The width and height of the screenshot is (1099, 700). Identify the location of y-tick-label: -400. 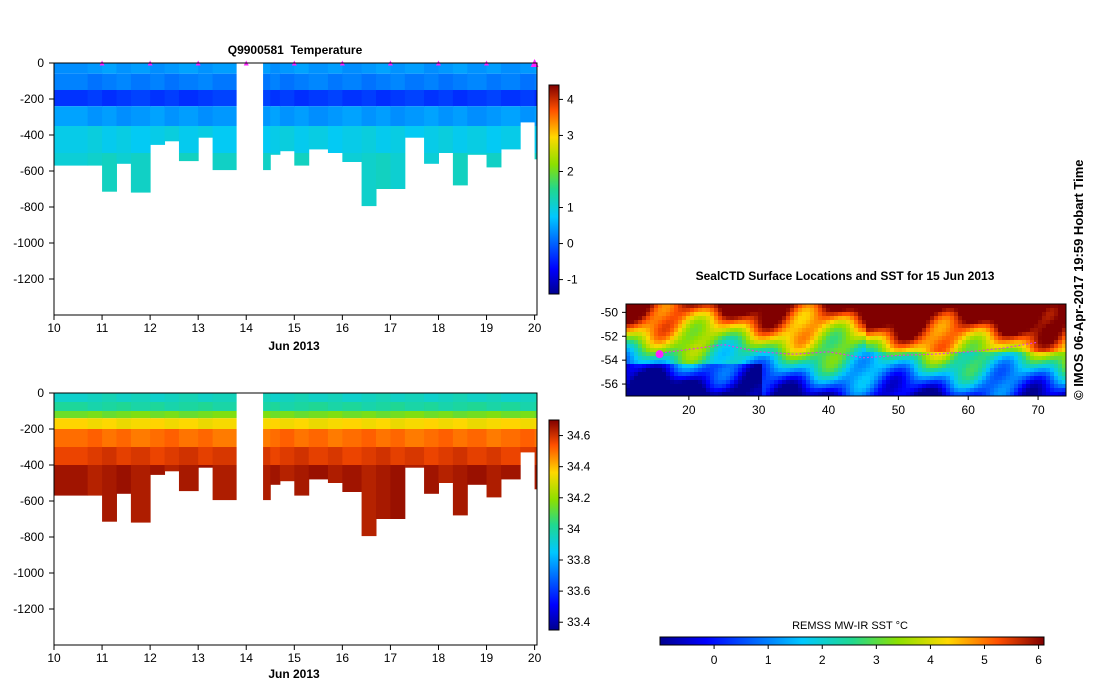
(32, 135).